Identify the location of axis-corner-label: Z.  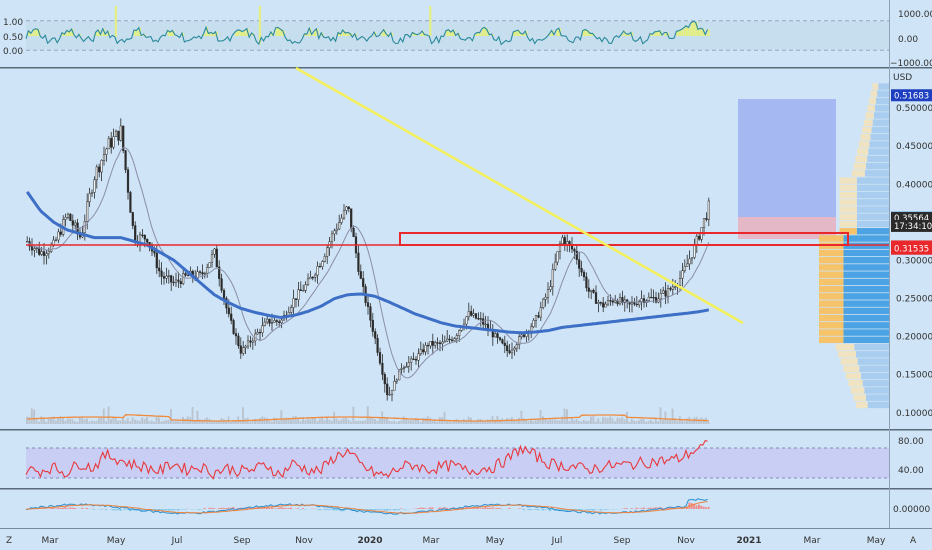
(9, 541).